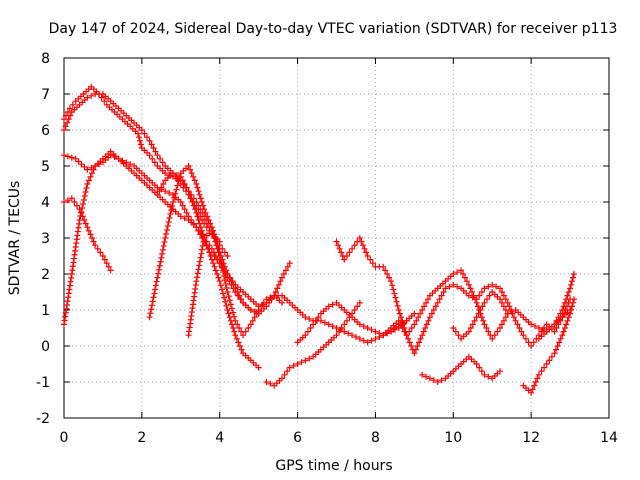  I want to click on y-tick-label: 7, so click(45, 95).